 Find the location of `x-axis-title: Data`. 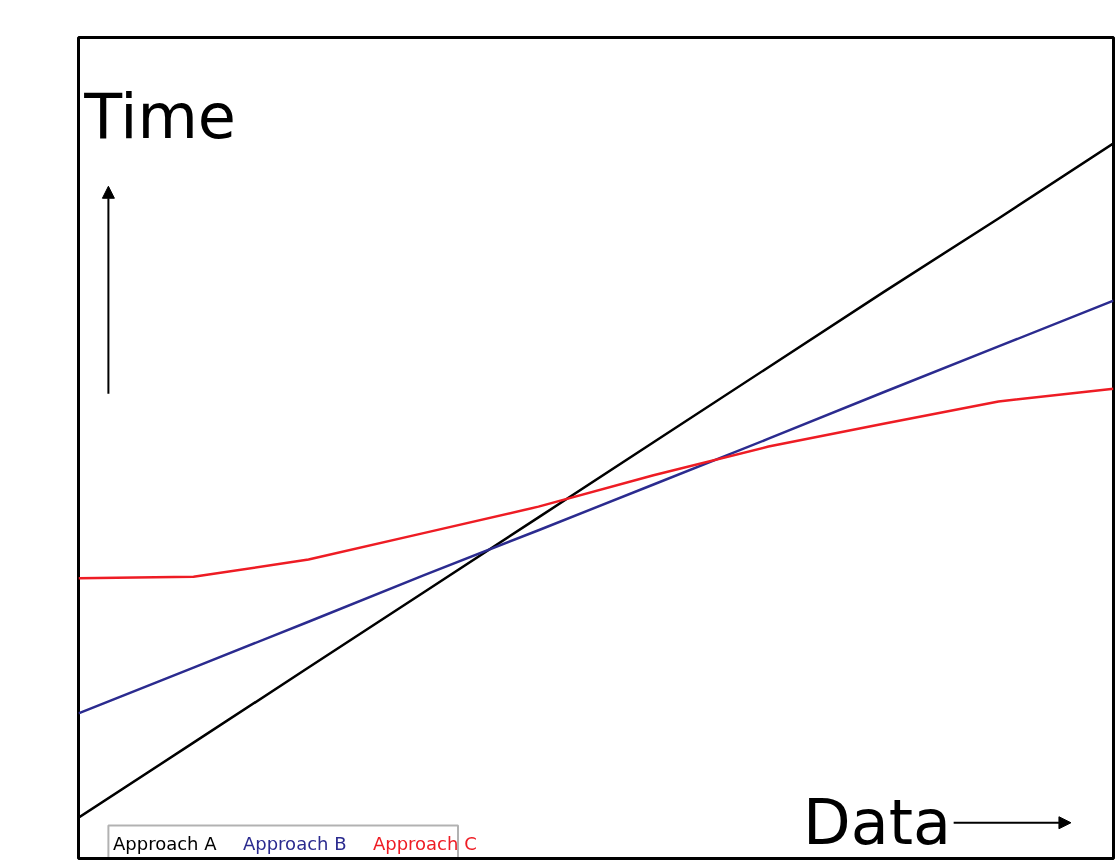

x-axis-title: Data is located at coordinates (877, 822).